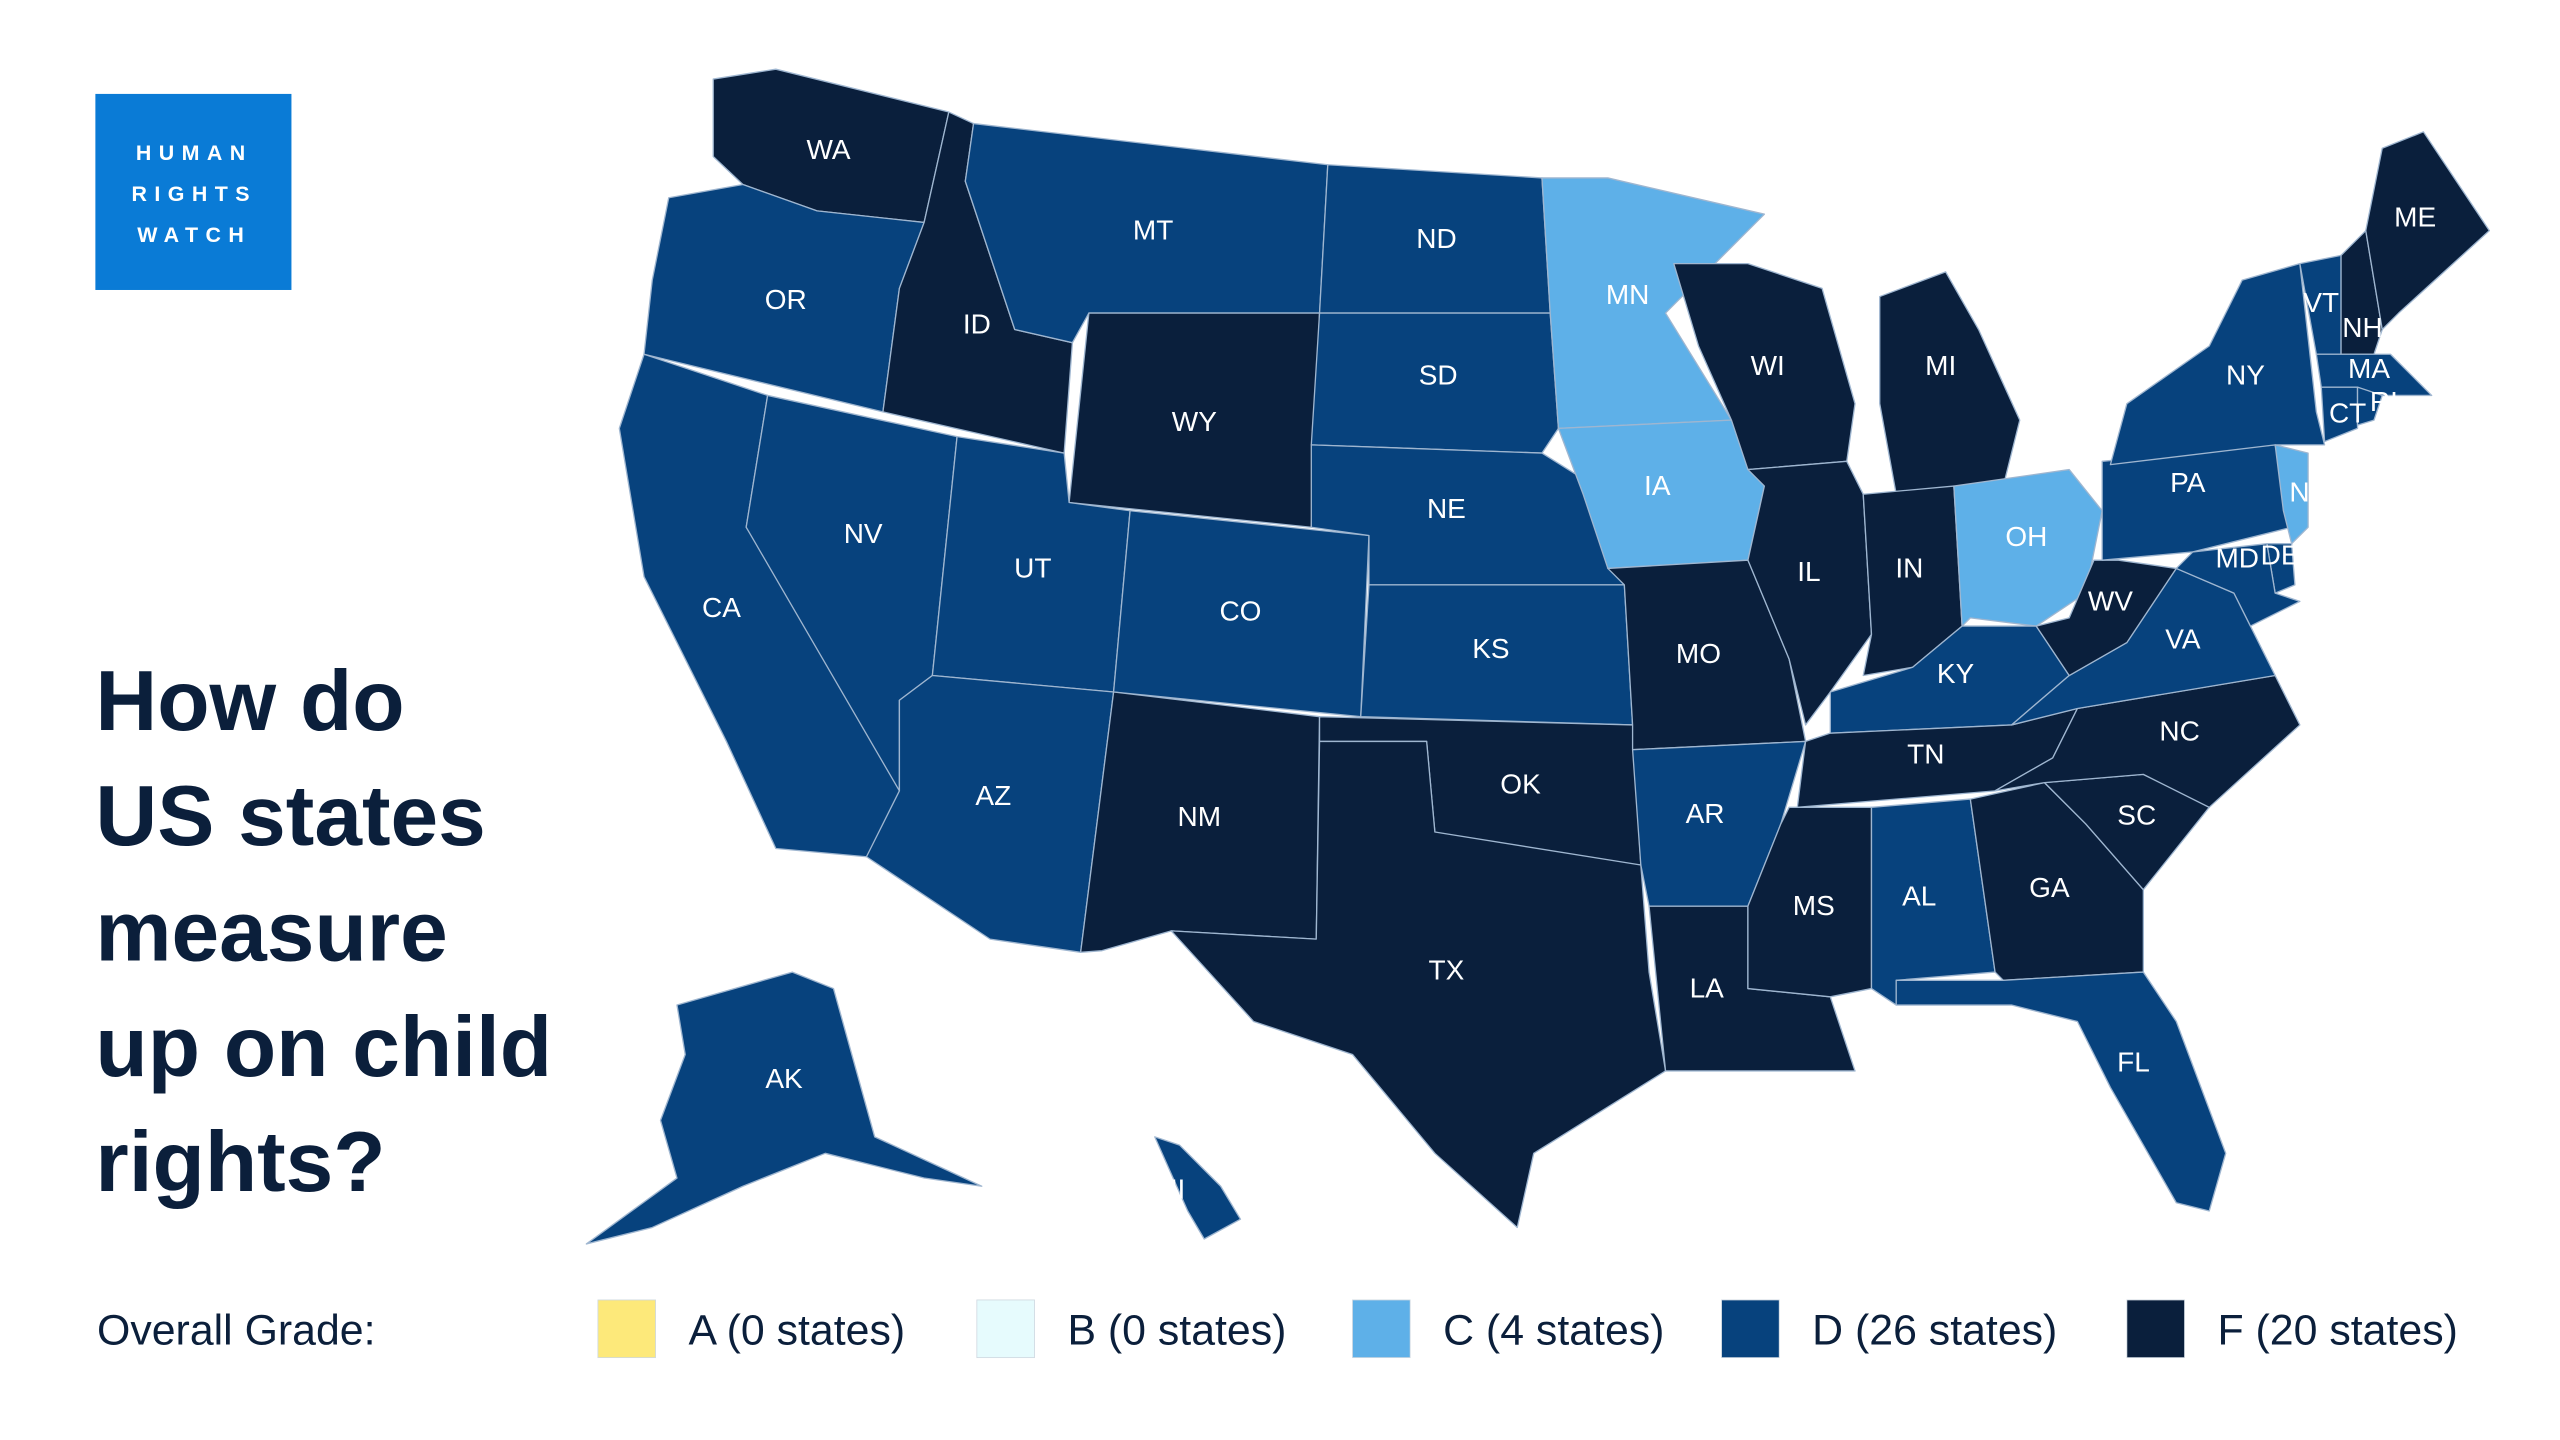 The image size is (2560, 1440). What do you see at coordinates (323, 1047) in the screenshot?
I see `title-line: up on child` at bounding box center [323, 1047].